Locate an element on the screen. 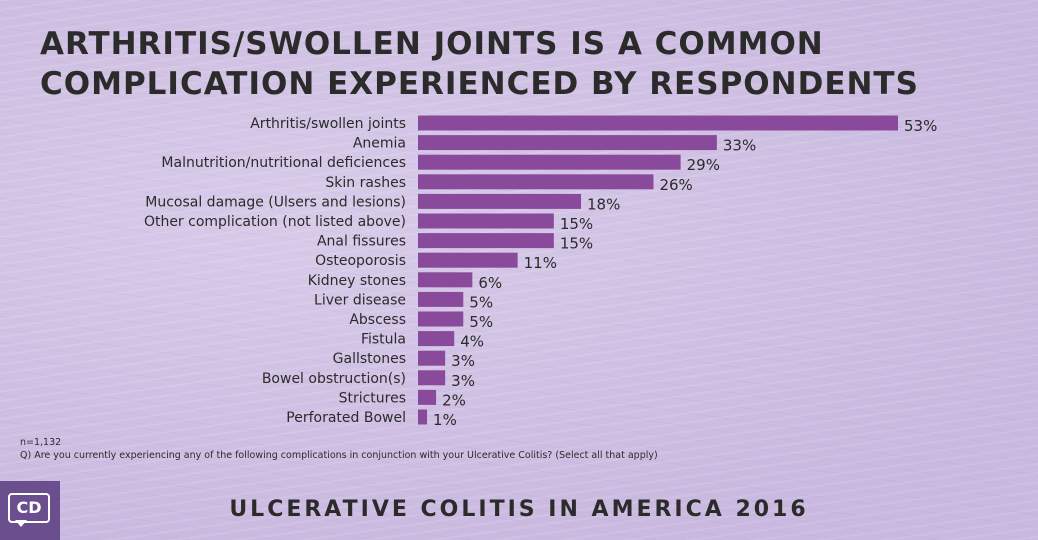 The height and width of the screenshot is (540, 1038). value-label: 53% is located at coordinates (920, 126).